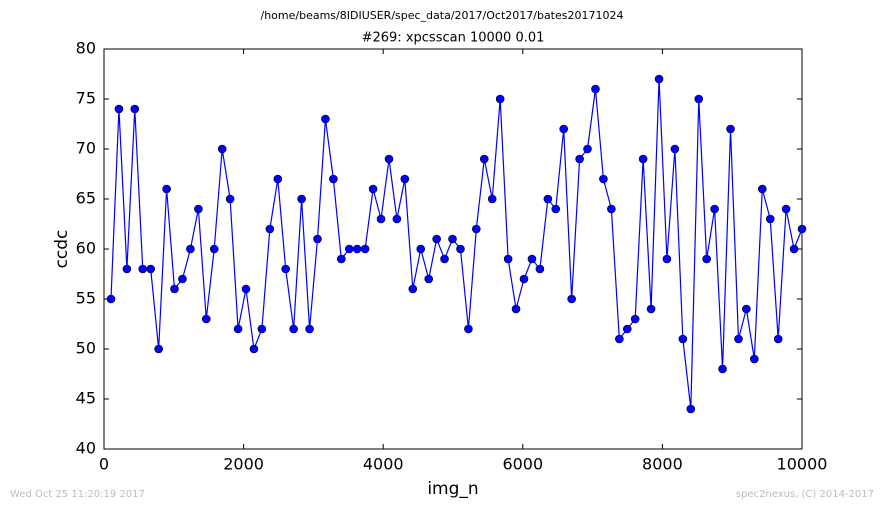  Describe the element at coordinates (383, 464) in the screenshot. I see `x-tick-label: 4000` at that location.